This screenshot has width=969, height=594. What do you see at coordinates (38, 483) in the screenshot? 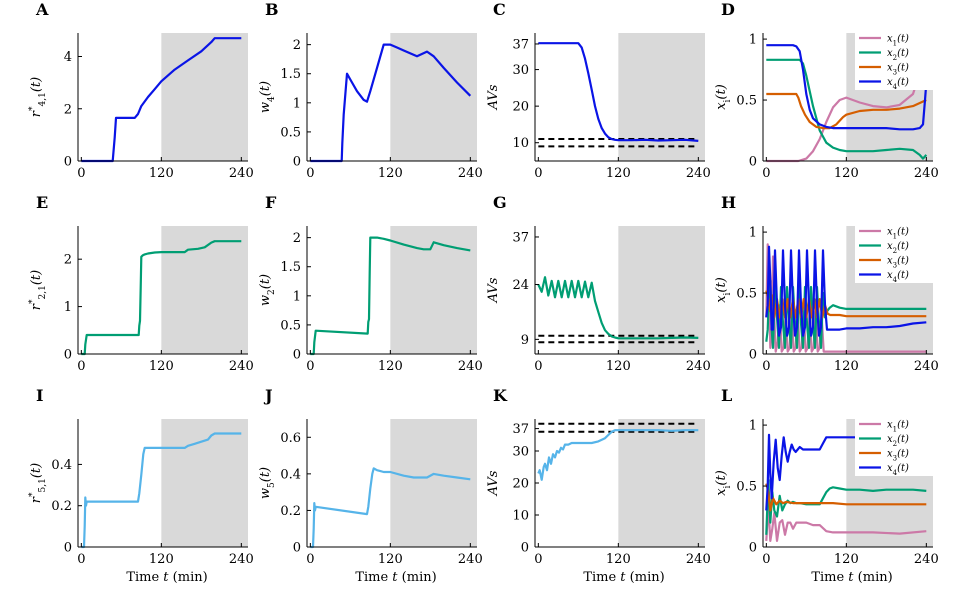
I see `y-axis-label: r*5,1(t)` at bounding box center [38, 483].